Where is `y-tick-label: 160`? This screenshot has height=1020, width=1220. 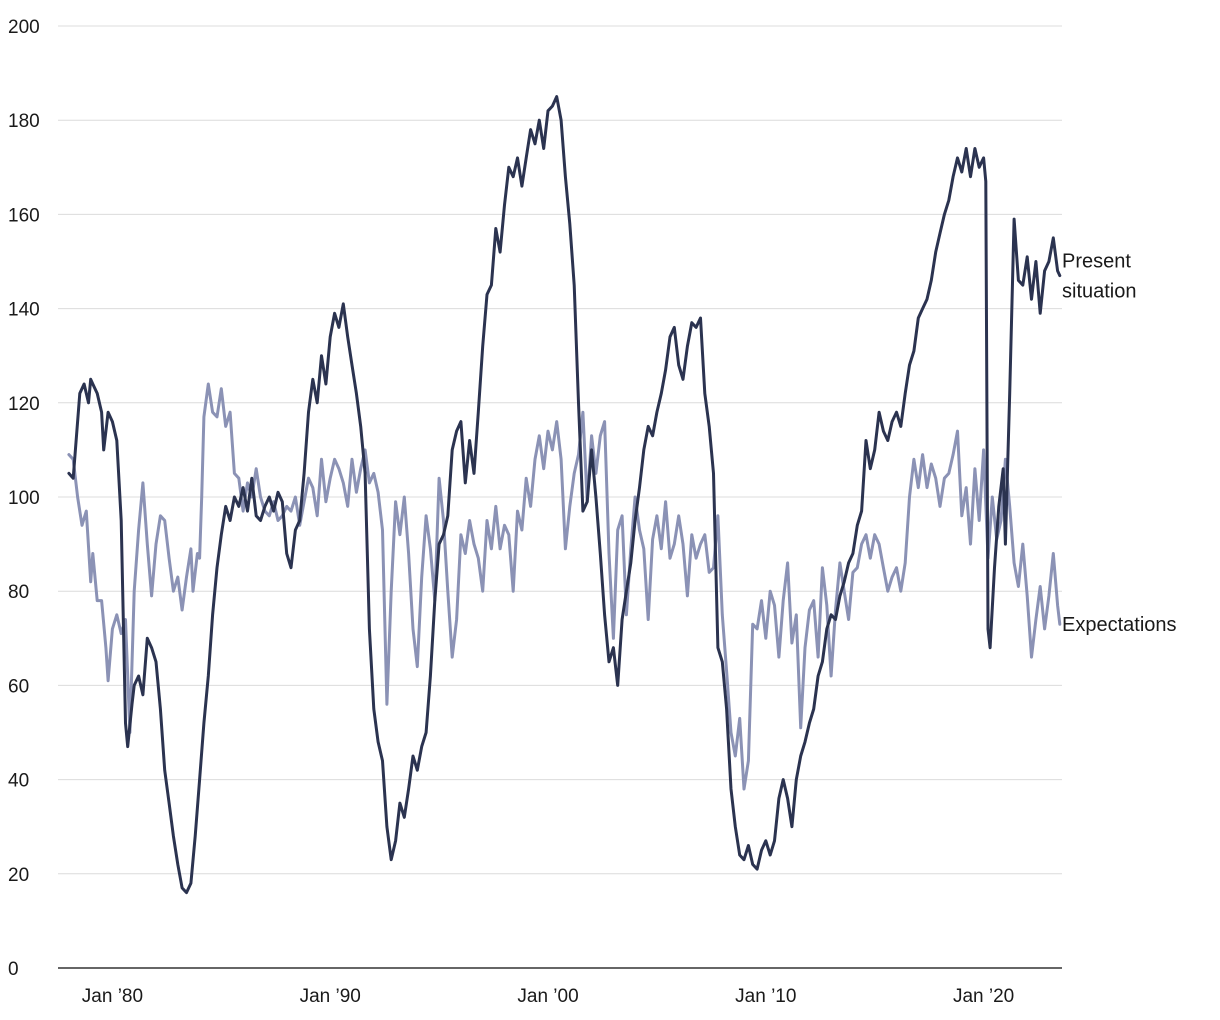 y-tick-label: 160 is located at coordinates (24, 215).